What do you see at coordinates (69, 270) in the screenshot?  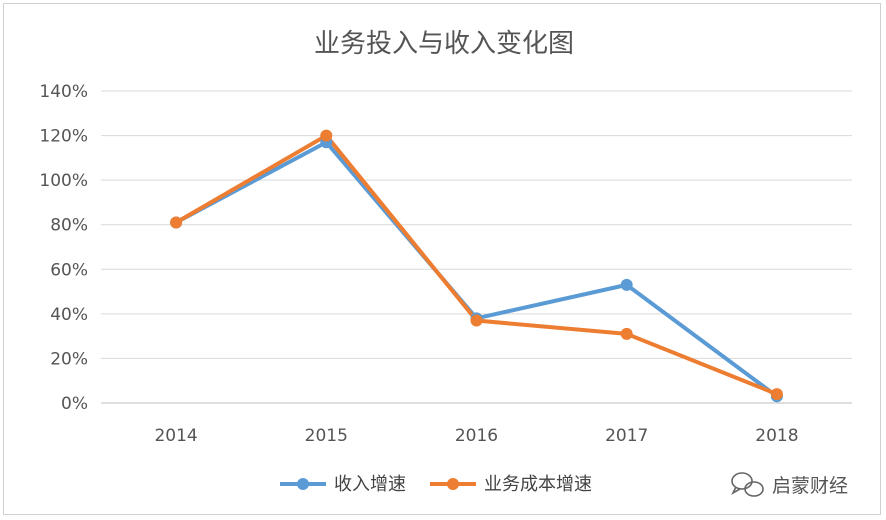 I see `y-tick-label: 60%` at bounding box center [69, 270].